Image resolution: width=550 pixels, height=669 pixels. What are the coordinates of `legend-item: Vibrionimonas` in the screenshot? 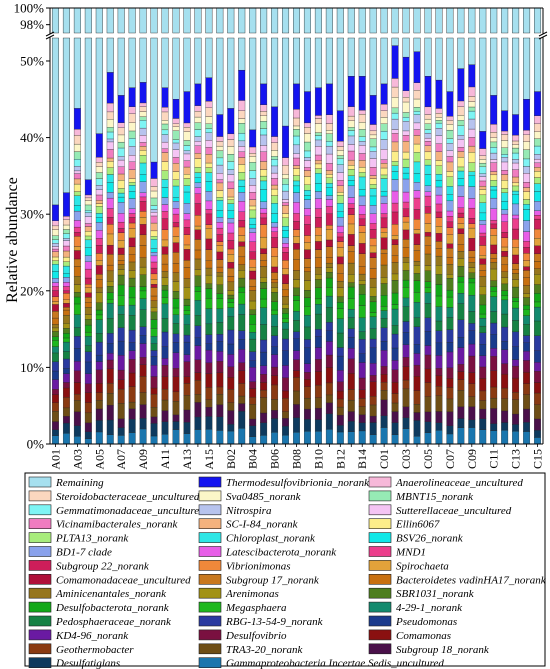 It's located at (244, 566).